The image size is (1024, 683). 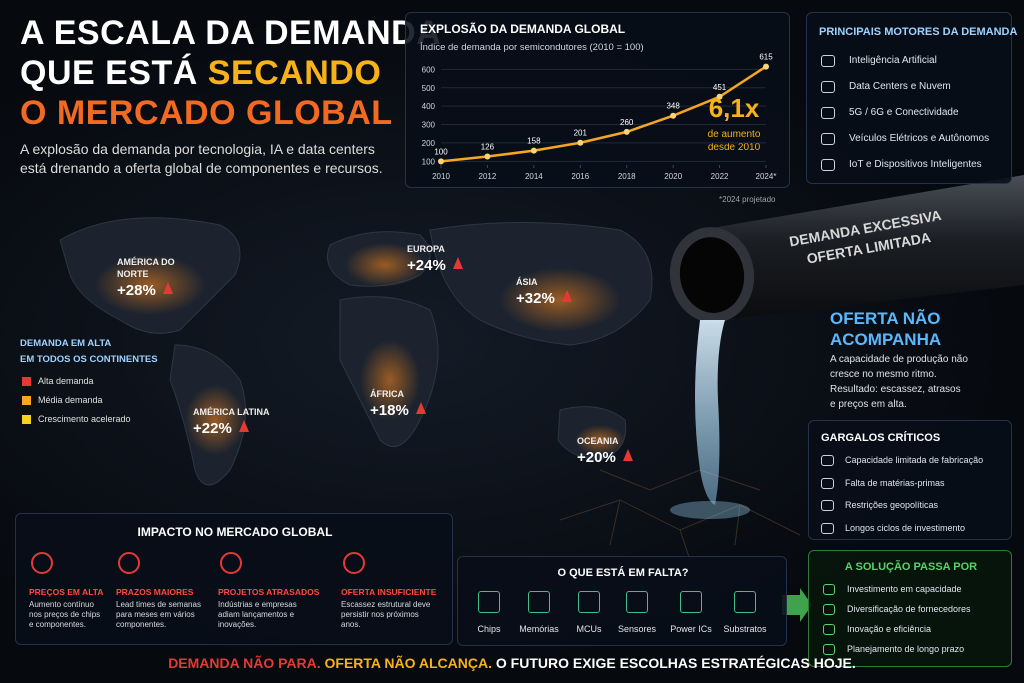 What do you see at coordinates (893, 60) in the screenshot?
I see `driver-item: Inteligência Artificial` at bounding box center [893, 60].